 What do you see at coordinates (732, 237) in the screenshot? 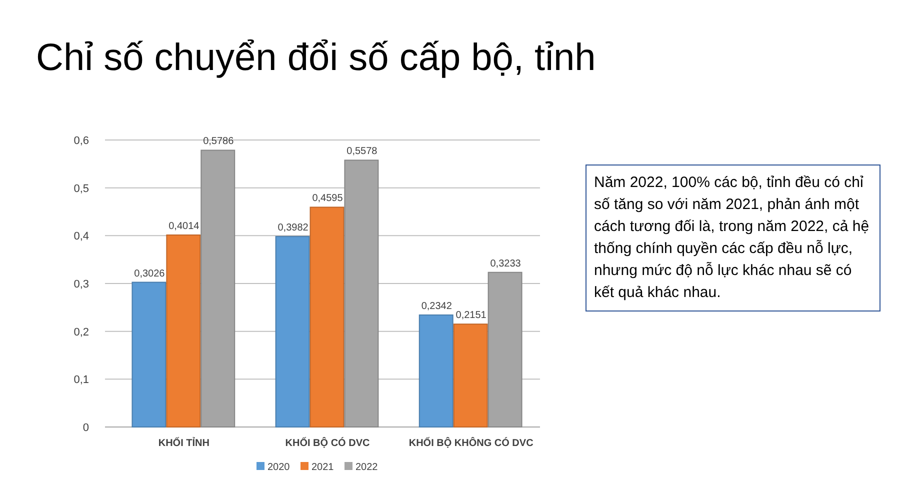
I see `text: Năm 2022, 100% các bộ, tỉnh đều có chỉ số tăng so với năm 2021, phản ánh một cách tương đối là, trong năm 2022, cả hệ thống chính quyền các cấp đều nỗ lực, nhưng mức độ nỗ lực khác nhau sẽ có kết quả khác nhau.` at bounding box center [732, 237].